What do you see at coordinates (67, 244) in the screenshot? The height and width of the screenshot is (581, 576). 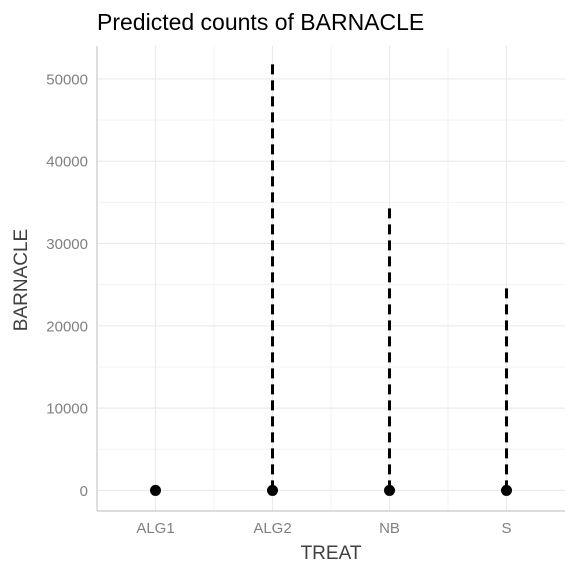 I see `y-tick-label: 30000` at bounding box center [67, 244].